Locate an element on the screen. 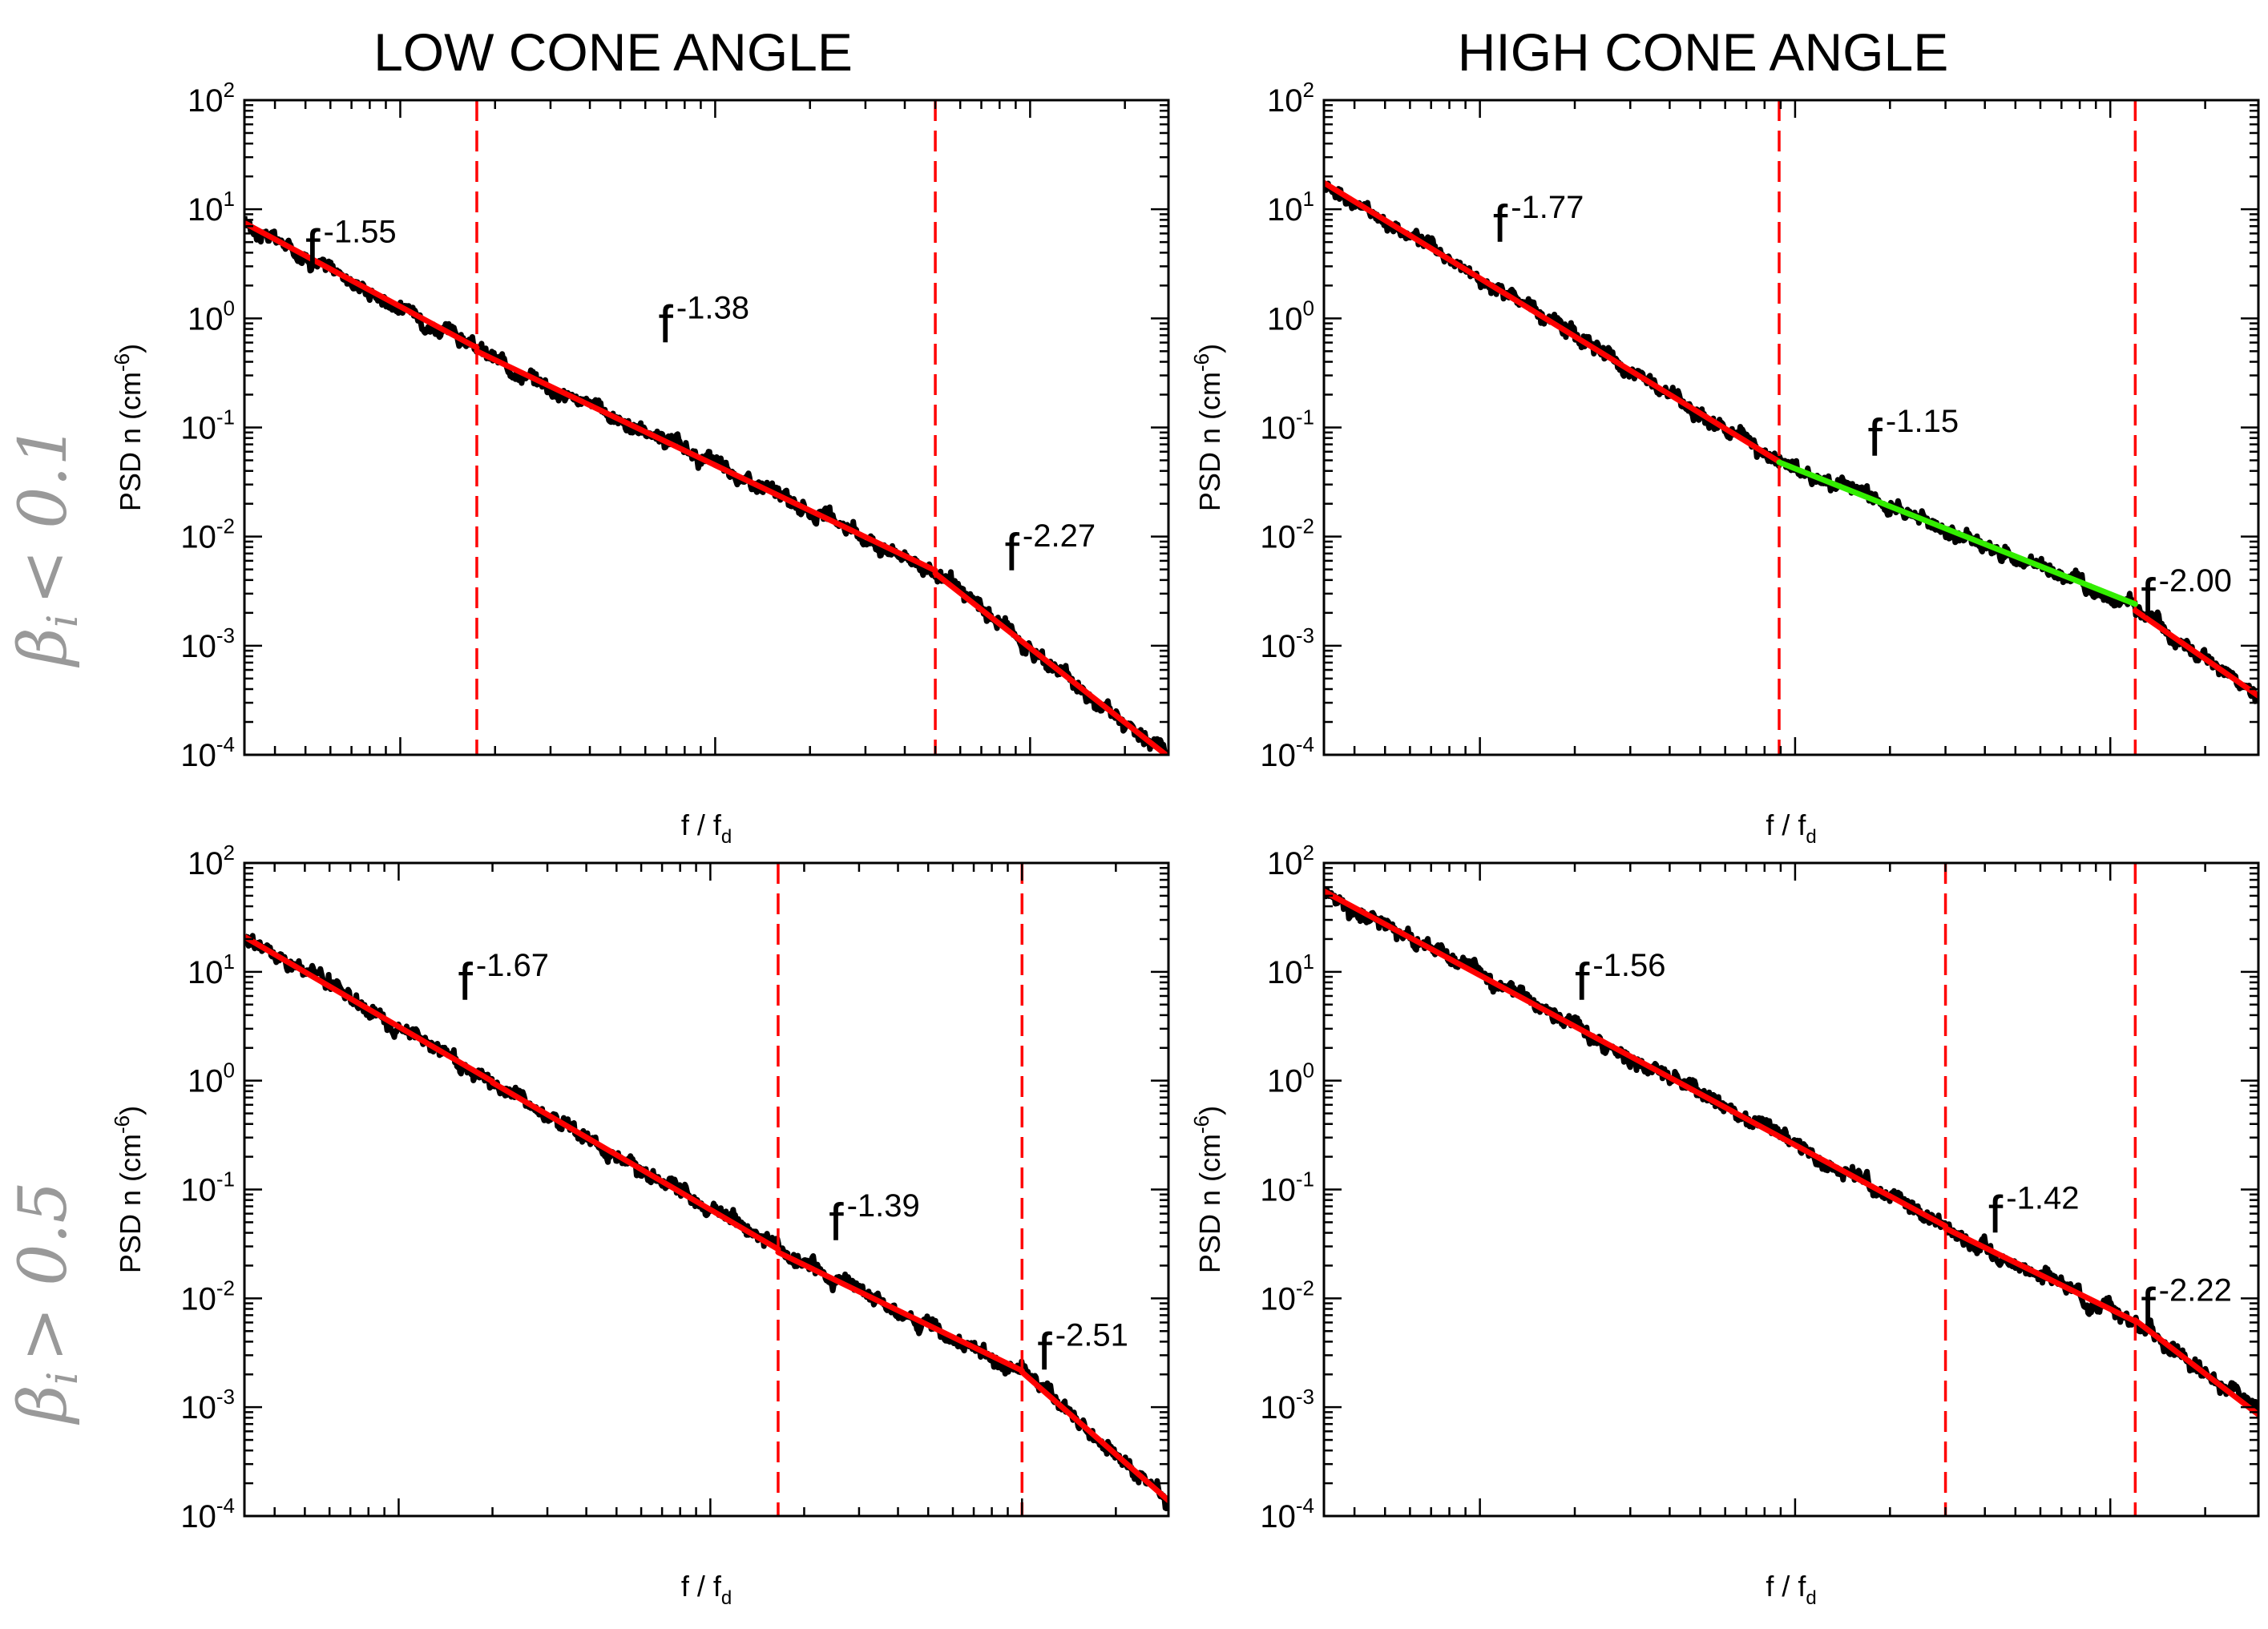 The height and width of the screenshot is (1629, 2268). row-label-top-subscript: i is located at coordinates (63, 621).